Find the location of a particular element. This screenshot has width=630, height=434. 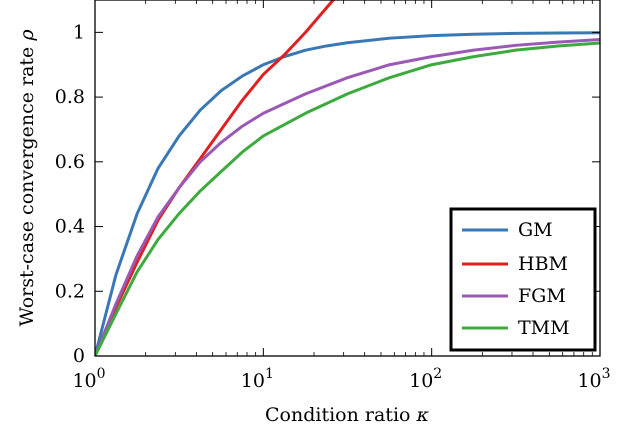

y-tick-label: 1 is located at coordinates (79, 32).